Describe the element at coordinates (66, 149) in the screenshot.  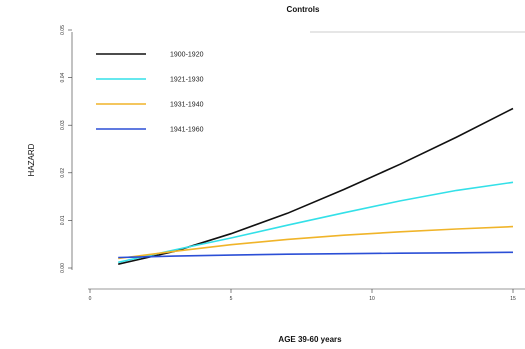
I see `y-ticks: 0.00 0.01 0.02 0.03 0.04 0.05` at that location.